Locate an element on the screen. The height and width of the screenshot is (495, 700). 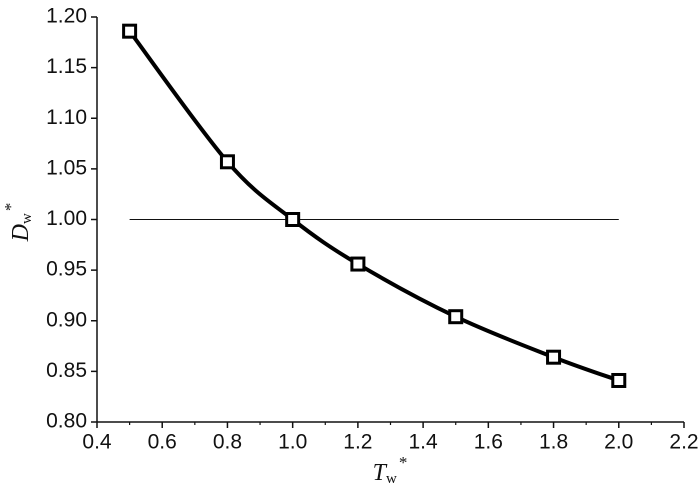
x-tick-label: 1.0 is located at coordinates (292, 442).